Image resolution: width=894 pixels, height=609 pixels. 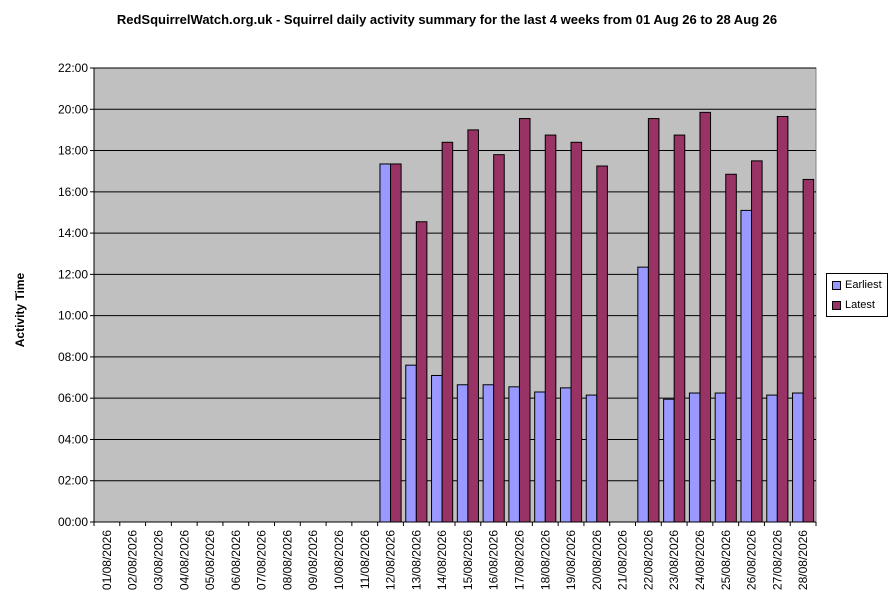 What do you see at coordinates (777, 560) in the screenshot?
I see `x-tick-label: 27/08/2026` at bounding box center [777, 560].